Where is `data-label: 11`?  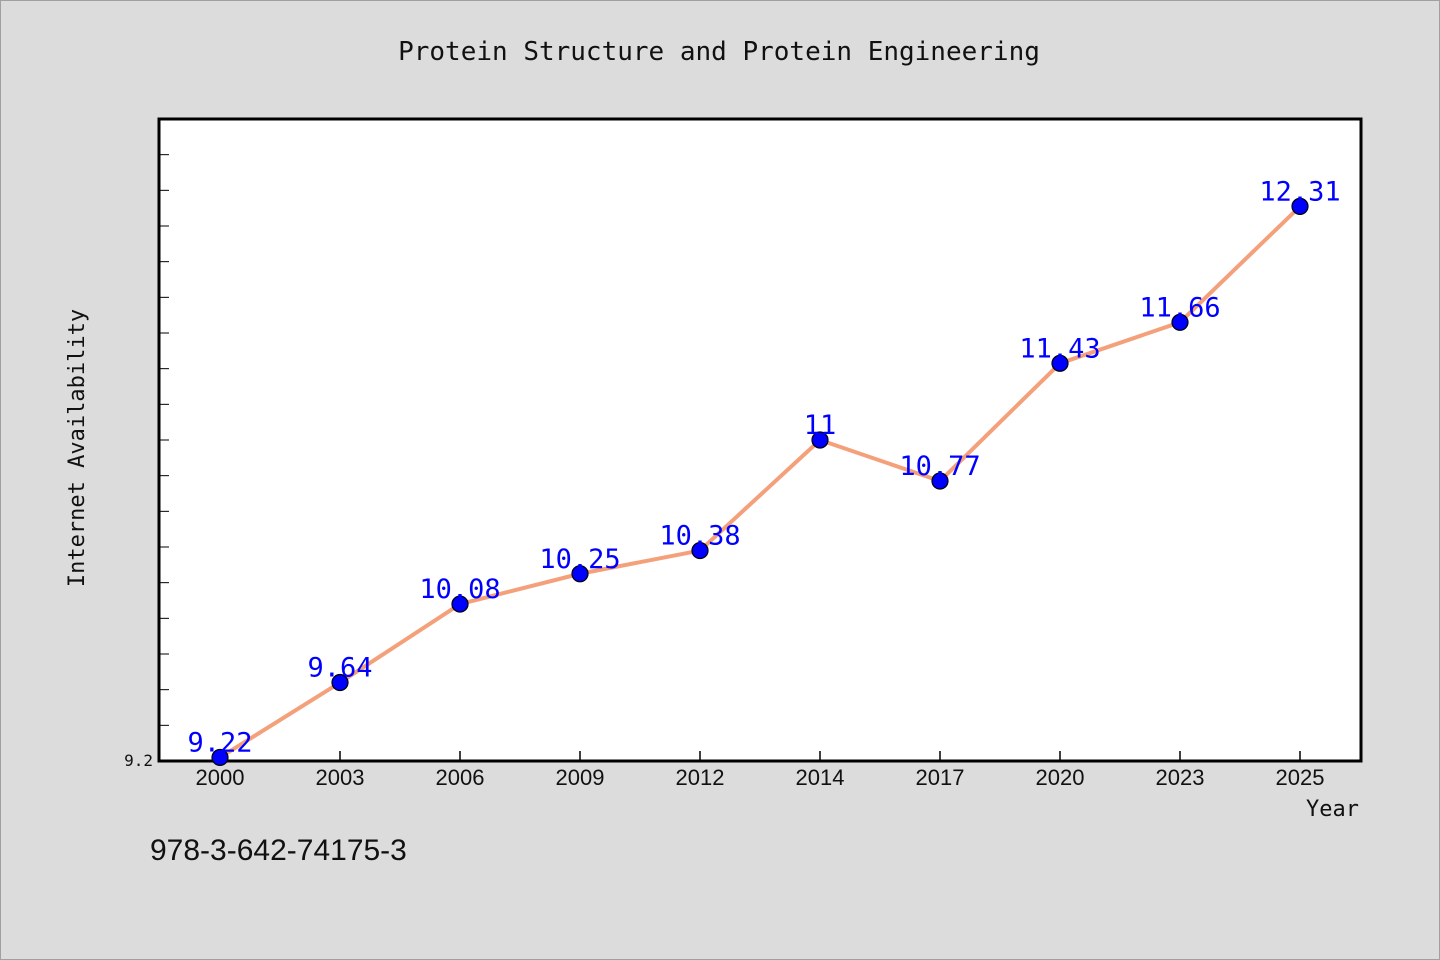 data-label: 11 is located at coordinates (820, 425).